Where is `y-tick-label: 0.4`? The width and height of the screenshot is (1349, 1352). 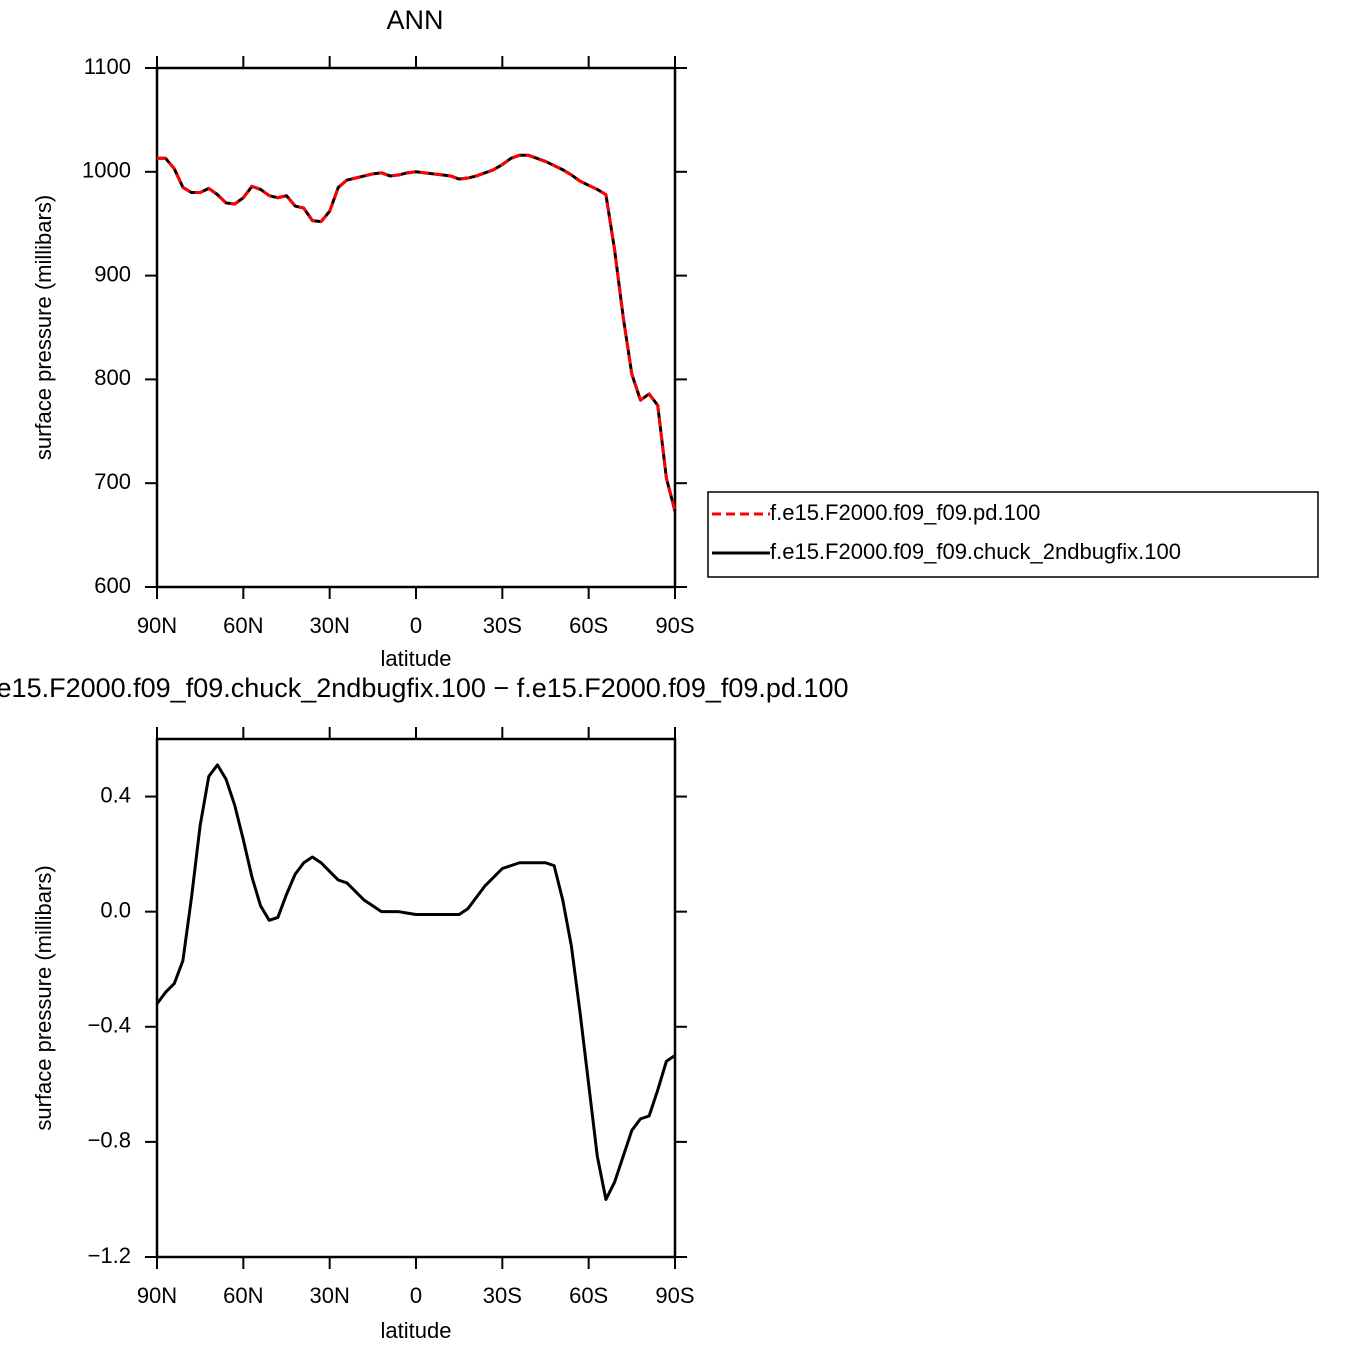 y-tick-label: 0.4 is located at coordinates (115, 794).